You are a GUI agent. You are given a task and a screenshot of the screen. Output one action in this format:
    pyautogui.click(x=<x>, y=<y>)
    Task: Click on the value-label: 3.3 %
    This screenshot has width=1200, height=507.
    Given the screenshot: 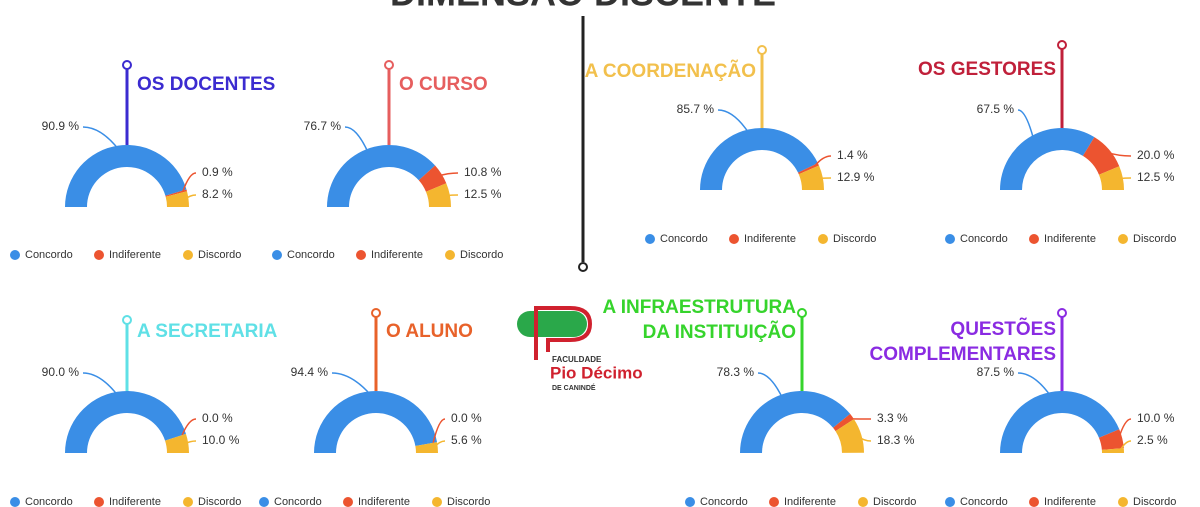 What is the action you would take?
    pyautogui.click(x=892, y=418)
    